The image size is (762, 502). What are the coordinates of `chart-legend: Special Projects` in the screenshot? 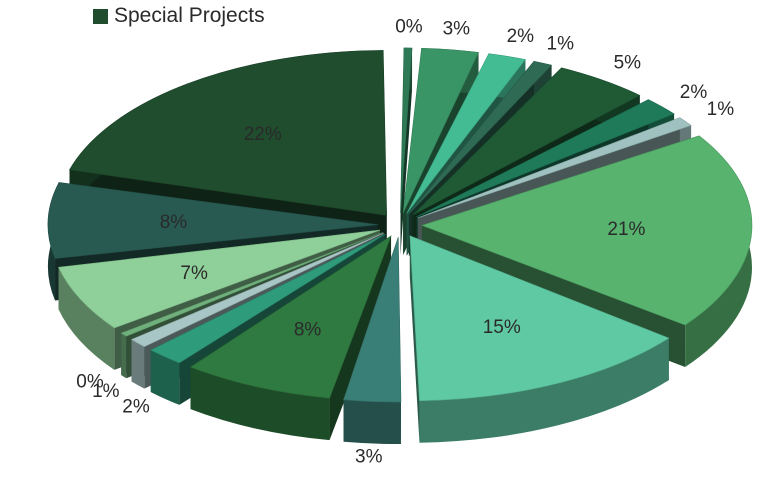 It's located at (179, 16).